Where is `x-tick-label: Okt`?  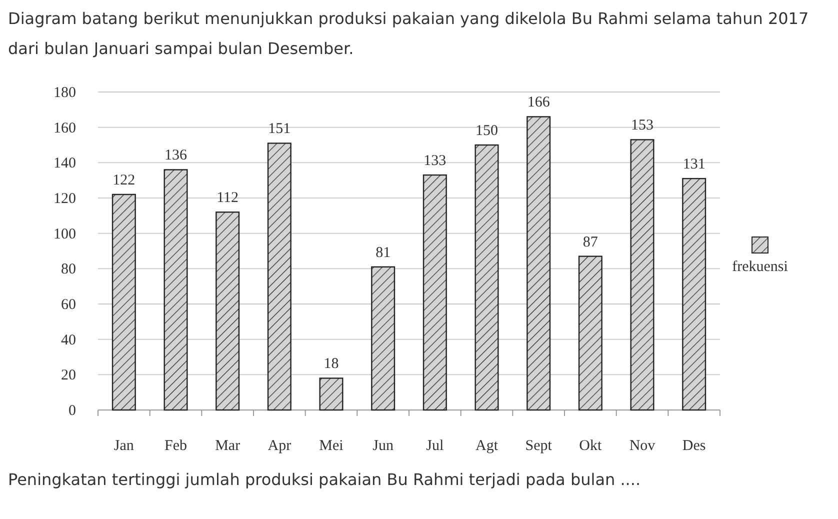
x-tick-label: Okt is located at coordinates (590, 446).